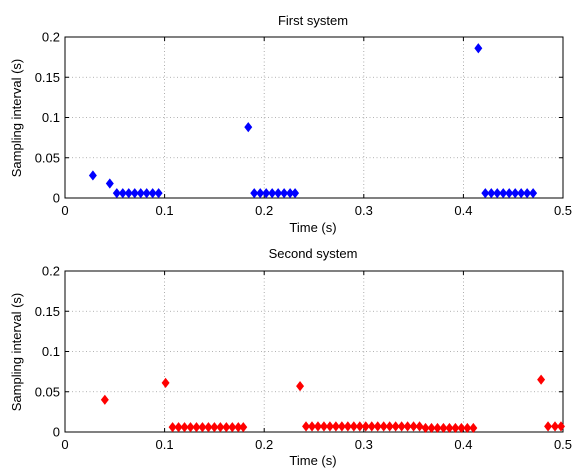  I want to click on chart-title: Second system, so click(313, 253).